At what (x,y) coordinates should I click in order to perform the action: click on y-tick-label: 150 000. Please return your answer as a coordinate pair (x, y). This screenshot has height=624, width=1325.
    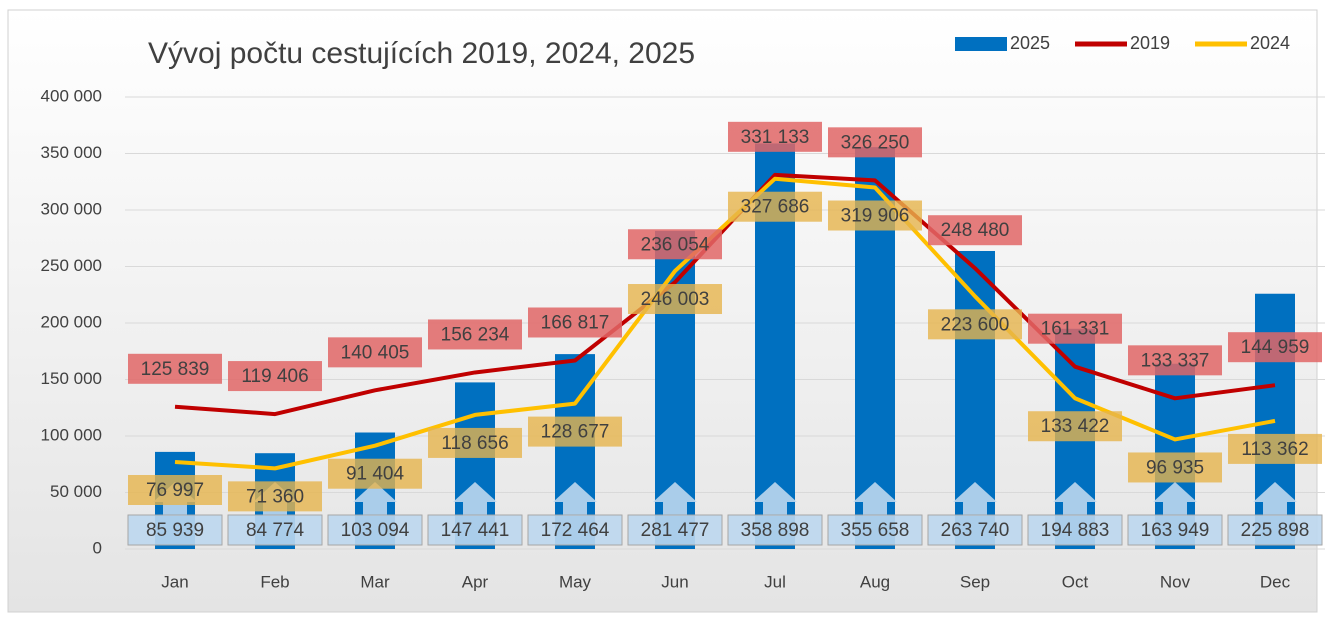
    Looking at the image, I should click on (71, 378).